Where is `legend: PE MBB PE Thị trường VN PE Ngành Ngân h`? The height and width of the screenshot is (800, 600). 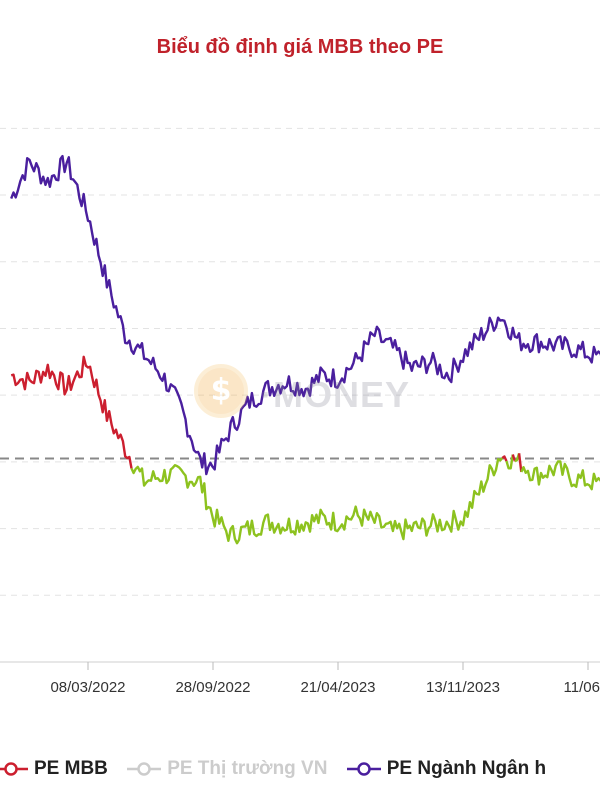
legend: PE MBB PE Thị trường VN PE Ngành Ngân h is located at coordinates (280, 770).